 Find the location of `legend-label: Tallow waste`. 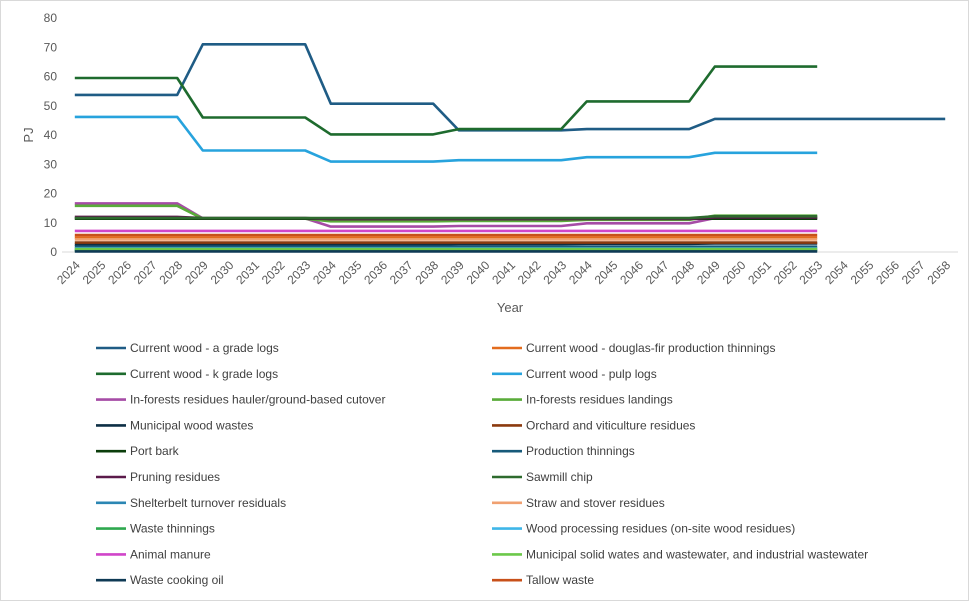

legend-label: Tallow waste is located at coordinates (560, 580).